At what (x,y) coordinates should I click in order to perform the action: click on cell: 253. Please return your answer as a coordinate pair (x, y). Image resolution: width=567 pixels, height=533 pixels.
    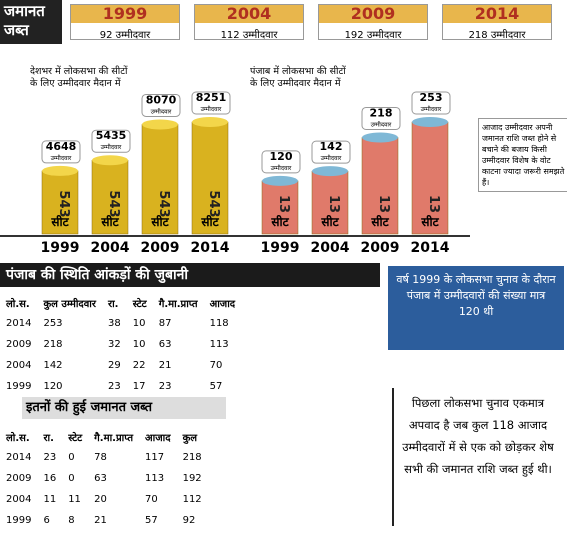
    Looking at the image, I should click on (53, 323).